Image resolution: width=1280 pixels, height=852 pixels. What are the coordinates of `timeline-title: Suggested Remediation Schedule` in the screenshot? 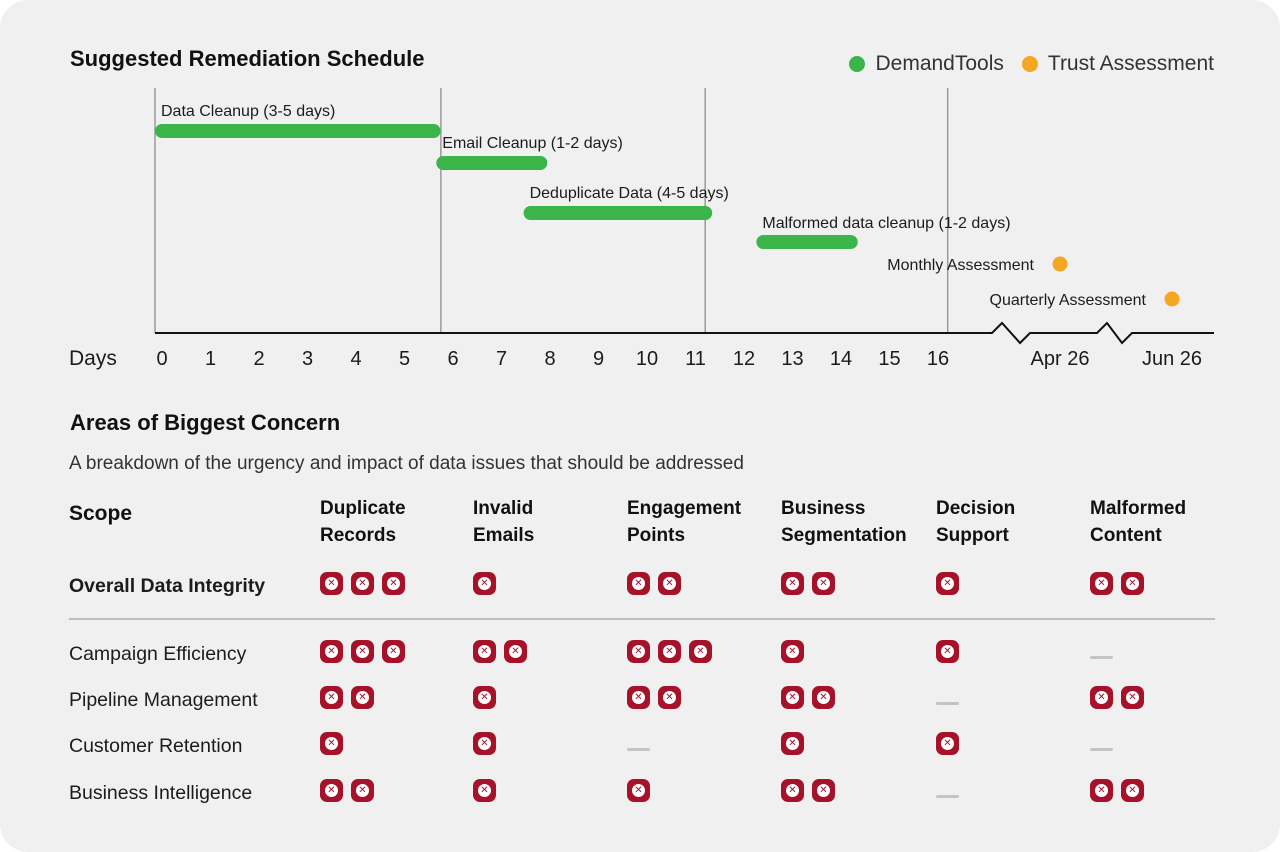 It's located at (247, 58).